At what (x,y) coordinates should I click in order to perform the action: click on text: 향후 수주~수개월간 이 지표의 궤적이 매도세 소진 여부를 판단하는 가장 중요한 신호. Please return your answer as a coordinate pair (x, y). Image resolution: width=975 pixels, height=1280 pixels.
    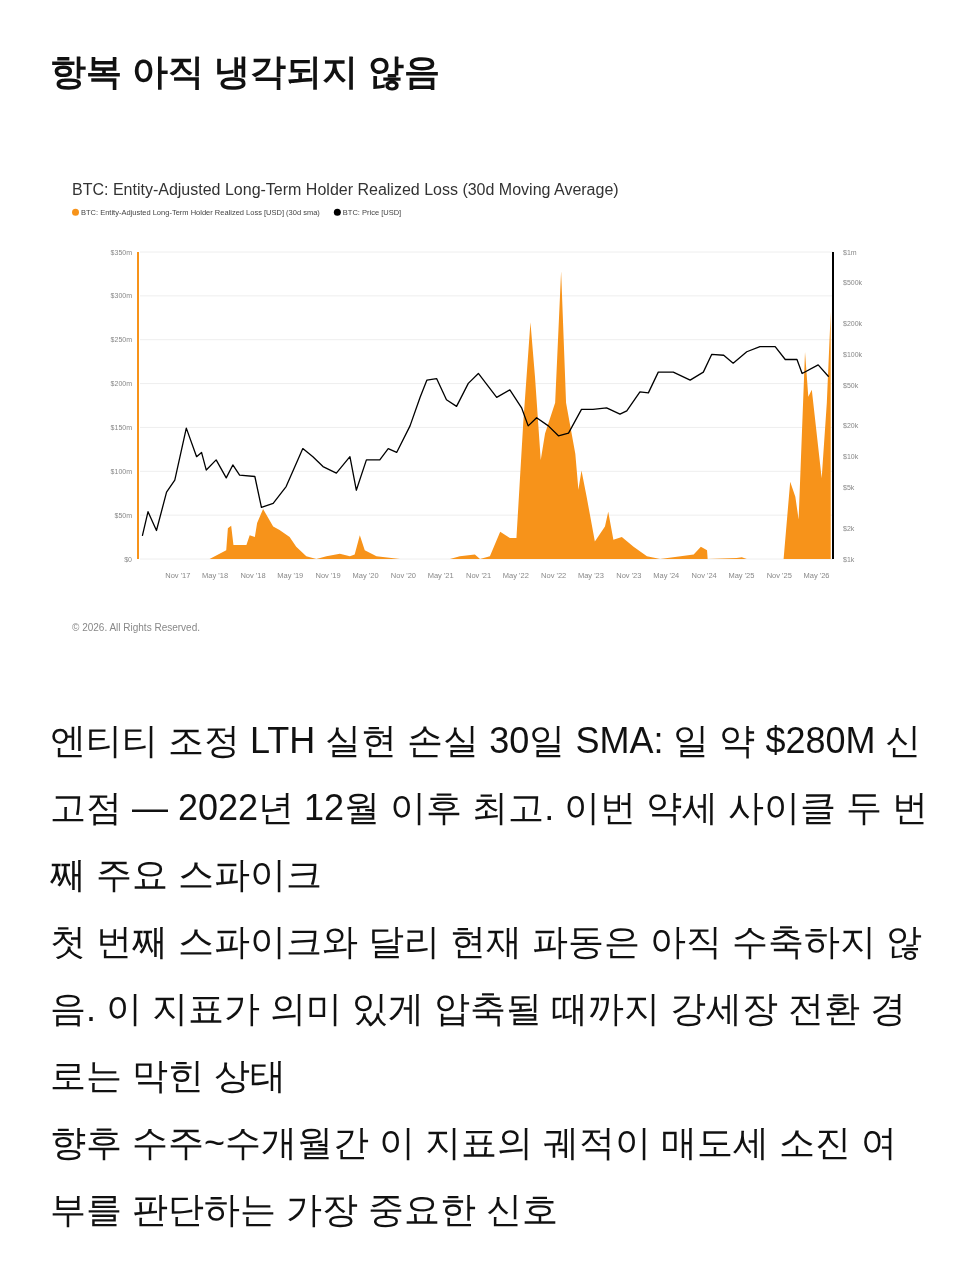
    Looking at the image, I should click on (474, 1176).